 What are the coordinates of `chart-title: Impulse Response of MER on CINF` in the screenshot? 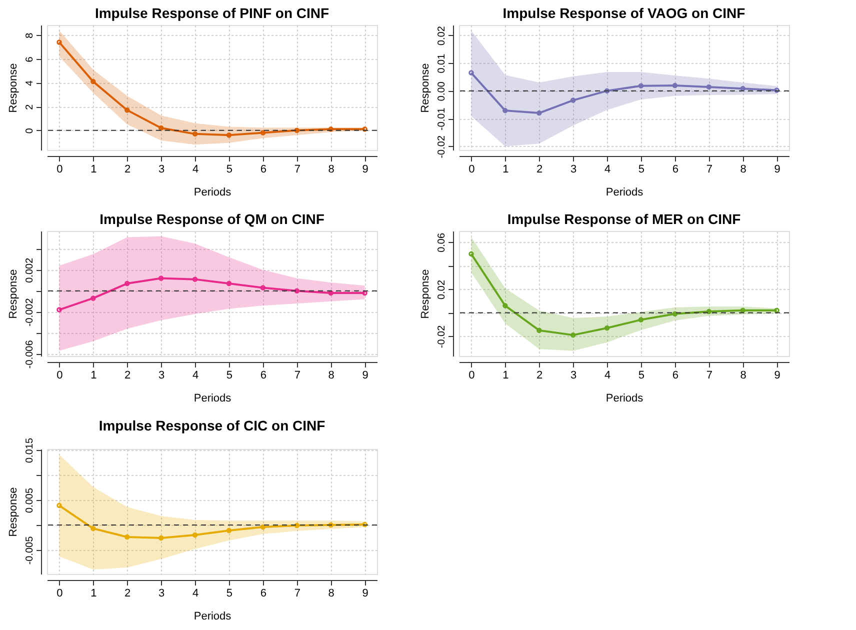 It's located at (624, 219).